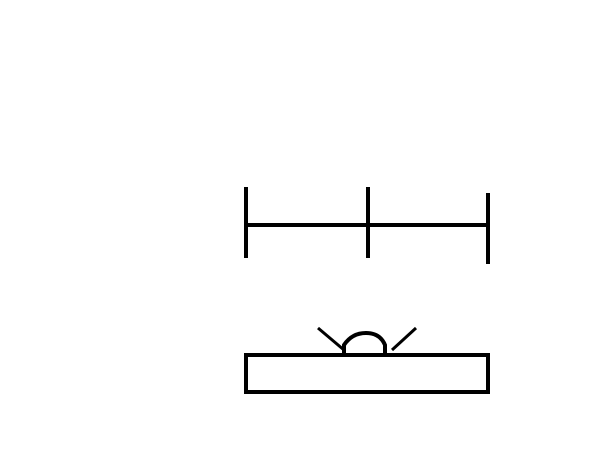 The height and width of the screenshot is (465, 591). I want to click on lamp-icon, so click(367, 340).